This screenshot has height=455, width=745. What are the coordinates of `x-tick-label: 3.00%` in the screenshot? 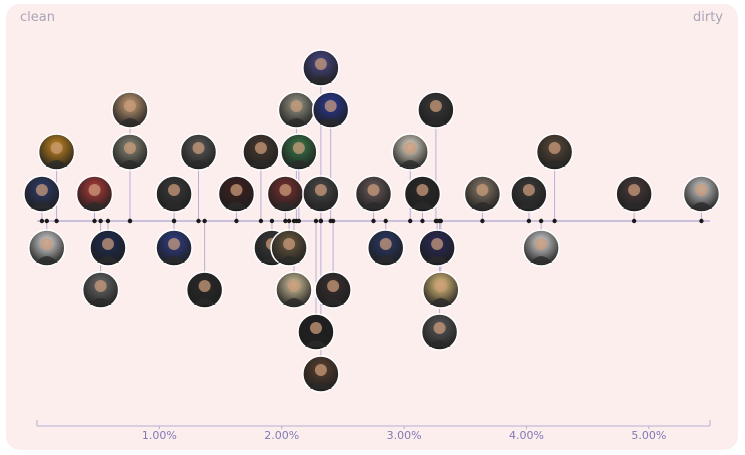 It's located at (404, 435).